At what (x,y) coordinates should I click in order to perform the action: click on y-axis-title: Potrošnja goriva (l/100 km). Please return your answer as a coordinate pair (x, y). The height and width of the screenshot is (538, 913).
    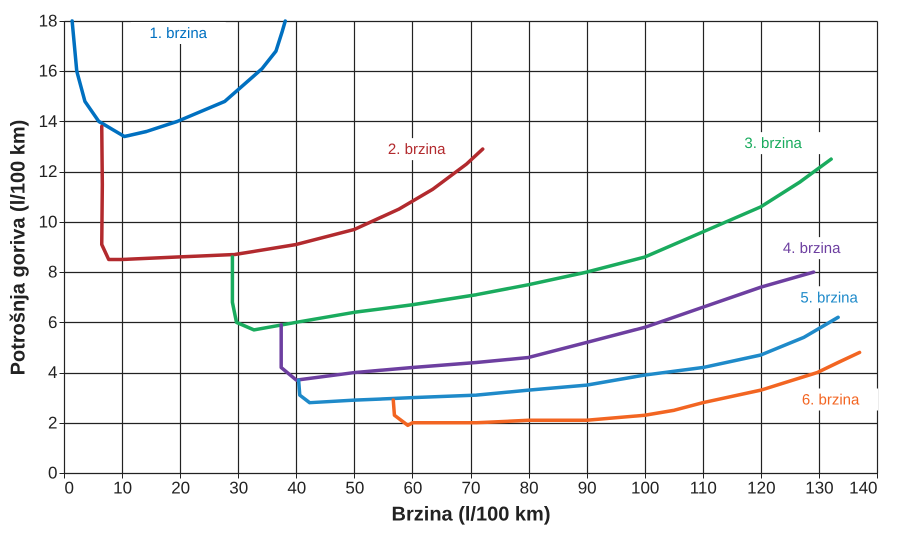
    Looking at the image, I should click on (19, 248).